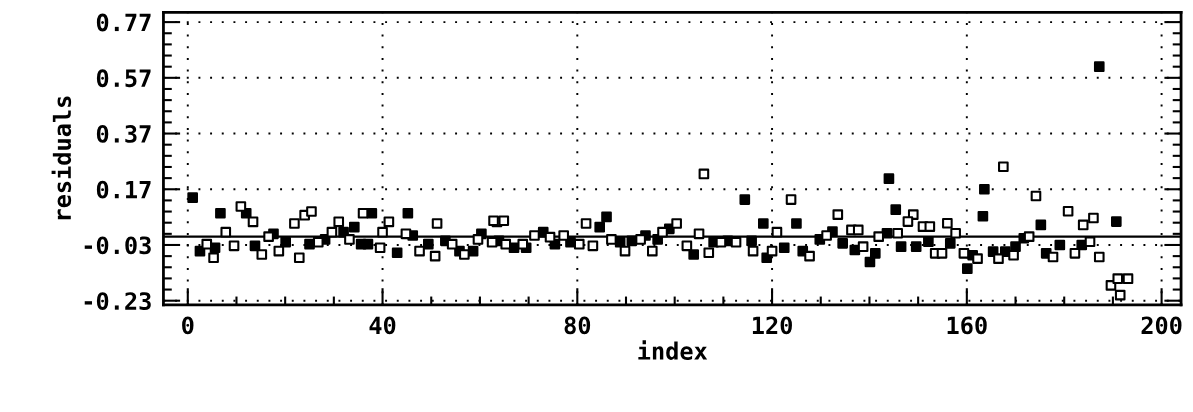 Image resolution: width=1193 pixels, height=412 pixels. What do you see at coordinates (117, 301) in the screenshot?
I see `y-tick-label: -0.23` at bounding box center [117, 301].